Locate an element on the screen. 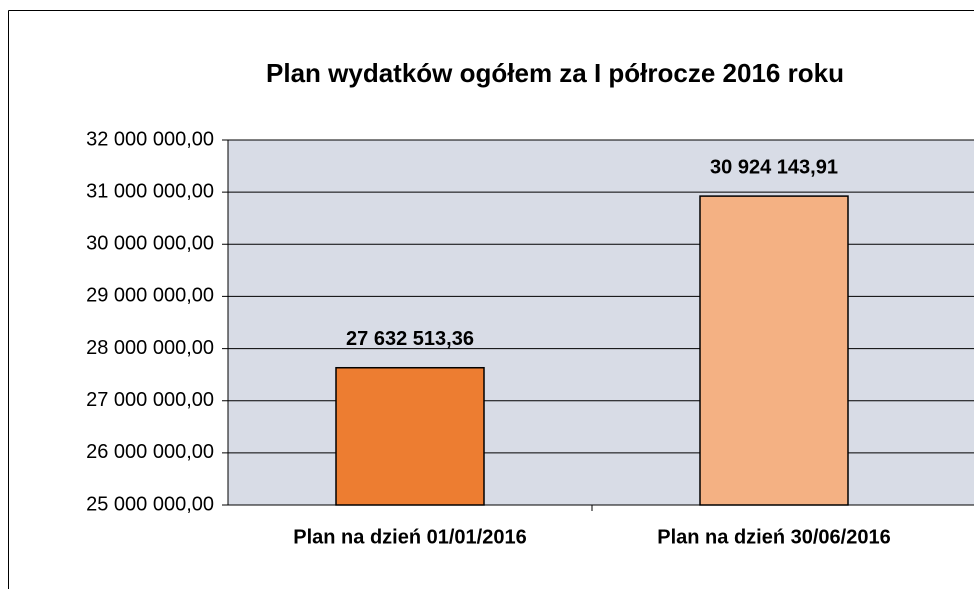 The image size is (974, 589). y-tick-label: 25 000 000,00 is located at coordinates (150, 504).